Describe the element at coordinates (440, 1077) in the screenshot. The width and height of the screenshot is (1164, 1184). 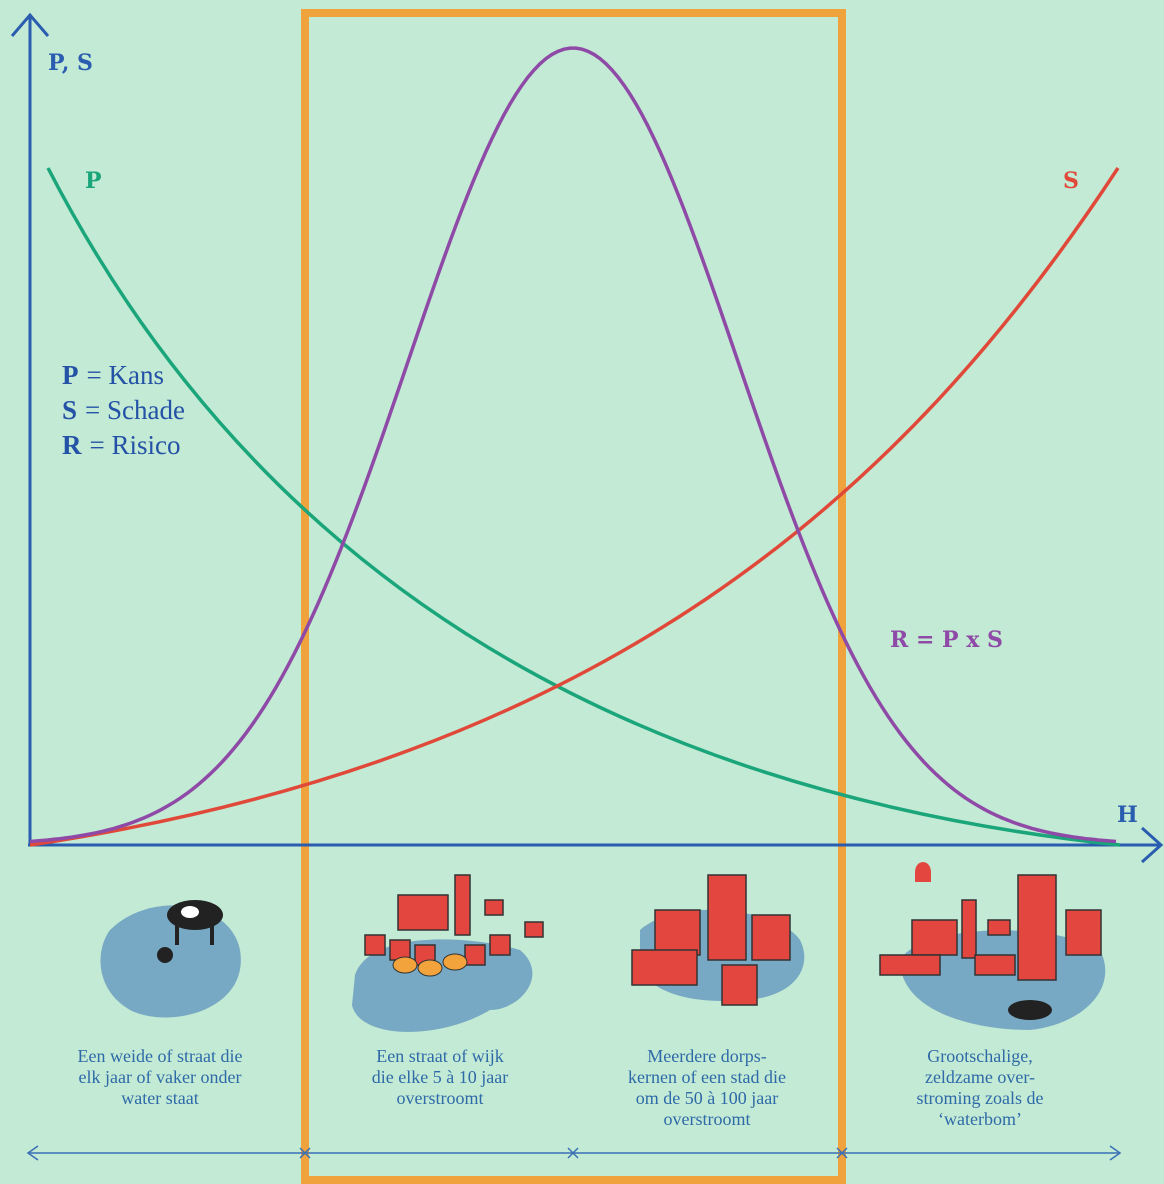
I see `caption-line: die elke 5 à 10 jaar` at that location.